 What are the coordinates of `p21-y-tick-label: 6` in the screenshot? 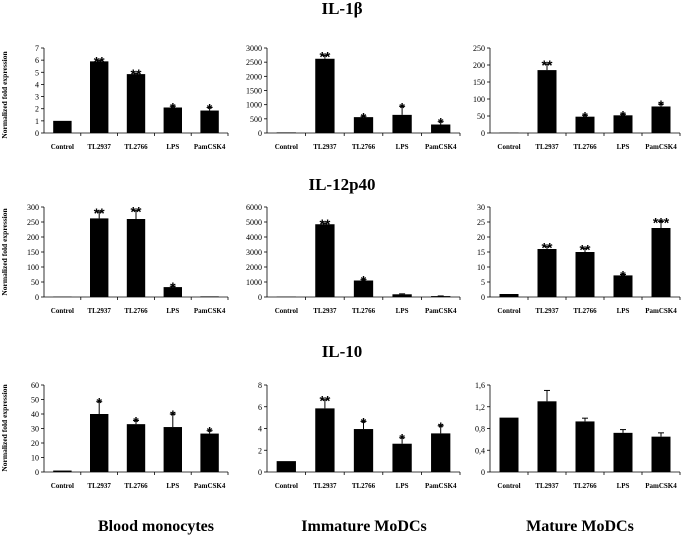 It's located at (260, 407).